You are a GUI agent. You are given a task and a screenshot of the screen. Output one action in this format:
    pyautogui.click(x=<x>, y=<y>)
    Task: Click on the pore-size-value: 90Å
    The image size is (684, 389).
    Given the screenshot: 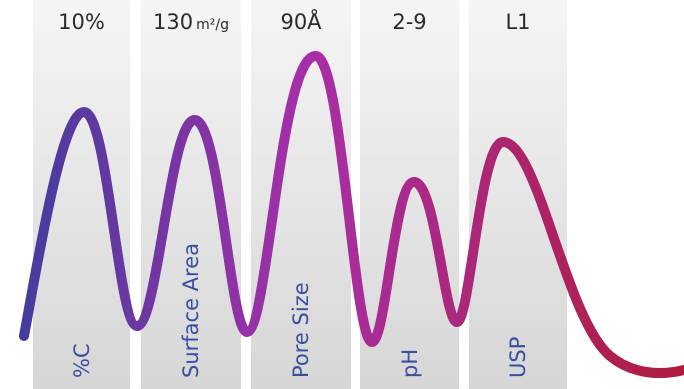 What is the action you would take?
    pyautogui.click(x=301, y=22)
    